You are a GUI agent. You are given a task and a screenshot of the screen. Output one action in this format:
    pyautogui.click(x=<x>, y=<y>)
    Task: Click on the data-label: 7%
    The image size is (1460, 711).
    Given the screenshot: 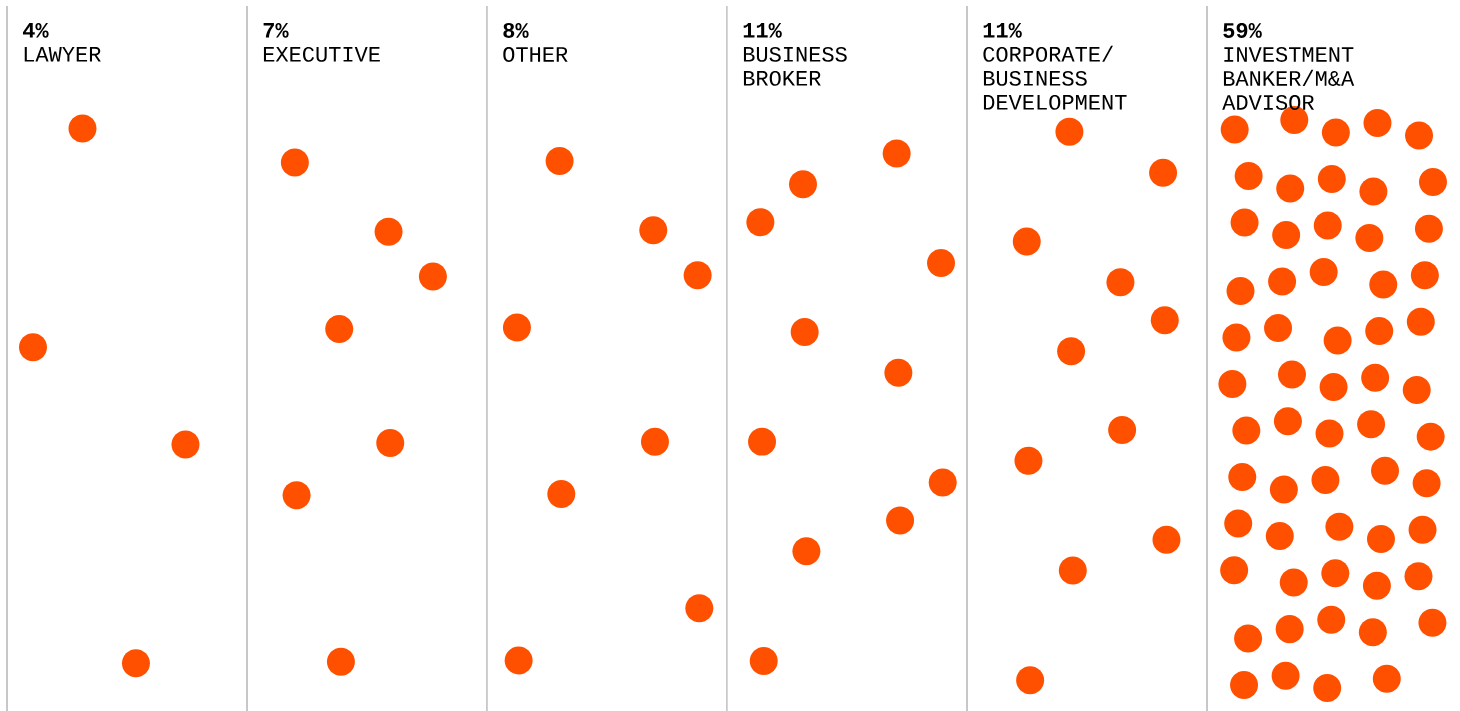 What is the action you would take?
    pyautogui.click(x=276, y=30)
    